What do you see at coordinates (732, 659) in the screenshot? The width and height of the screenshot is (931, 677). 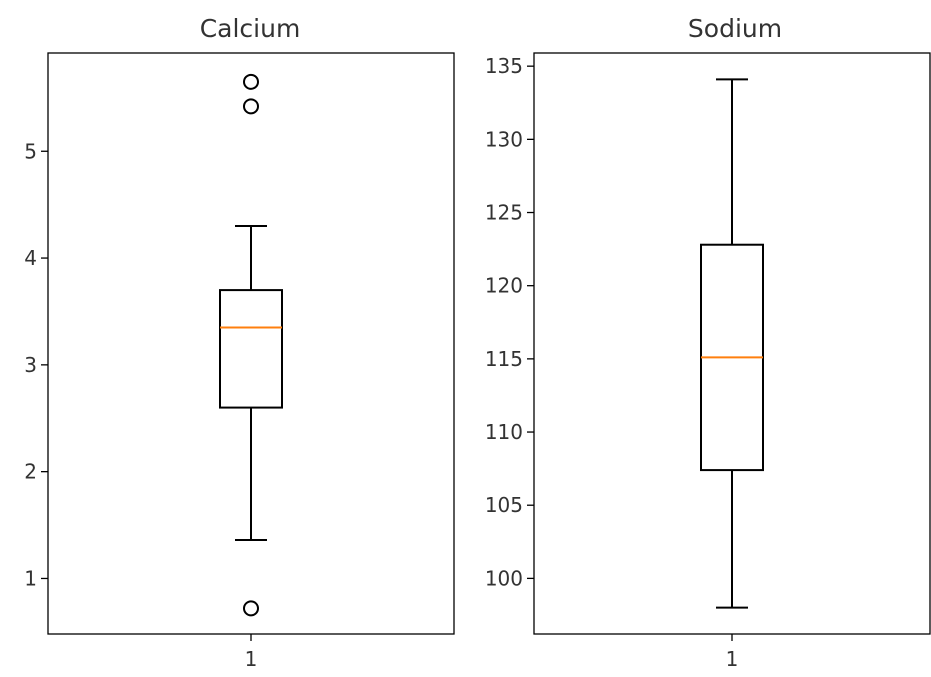 I see `sodium-x-tick-label: 1` at bounding box center [732, 659].